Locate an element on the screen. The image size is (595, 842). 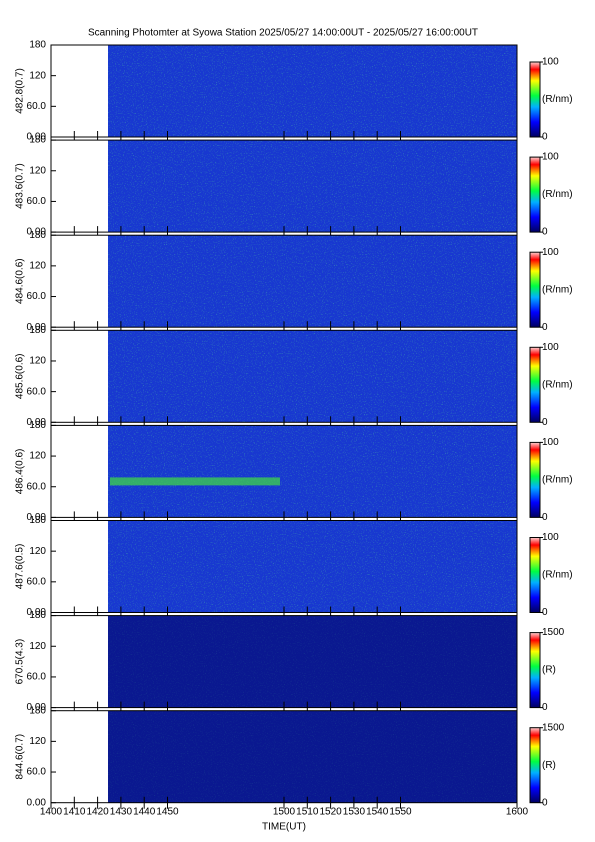
x-tick-label: 1550 is located at coordinates (400, 811).